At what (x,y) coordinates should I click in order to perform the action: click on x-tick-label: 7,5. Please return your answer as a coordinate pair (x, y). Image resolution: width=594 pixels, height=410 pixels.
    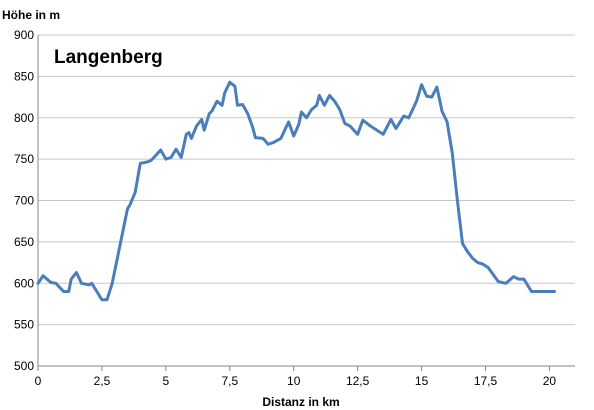
    Looking at the image, I should click on (229, 381).